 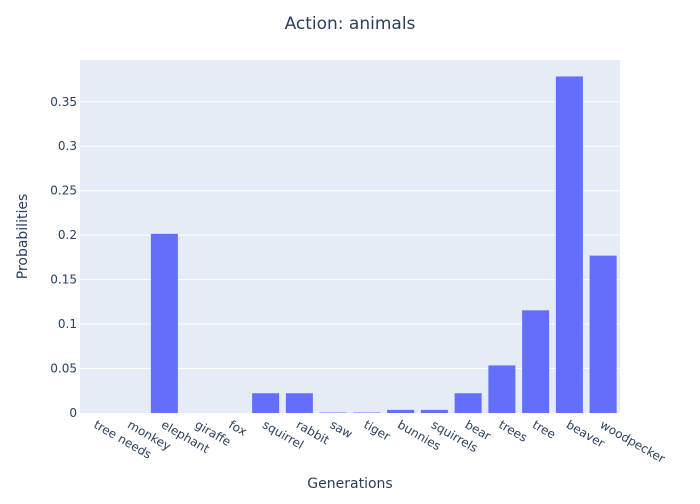 I want to click on bar-bear, so click(x=468, y=403).